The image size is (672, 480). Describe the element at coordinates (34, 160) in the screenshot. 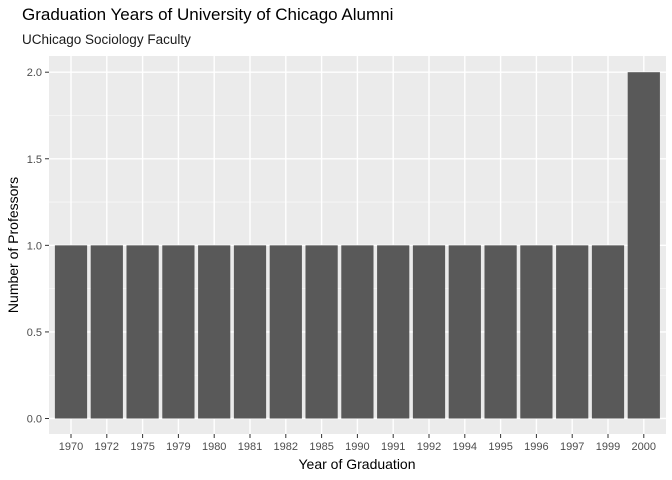

I see `y-tick-label: 1.5` at that location.